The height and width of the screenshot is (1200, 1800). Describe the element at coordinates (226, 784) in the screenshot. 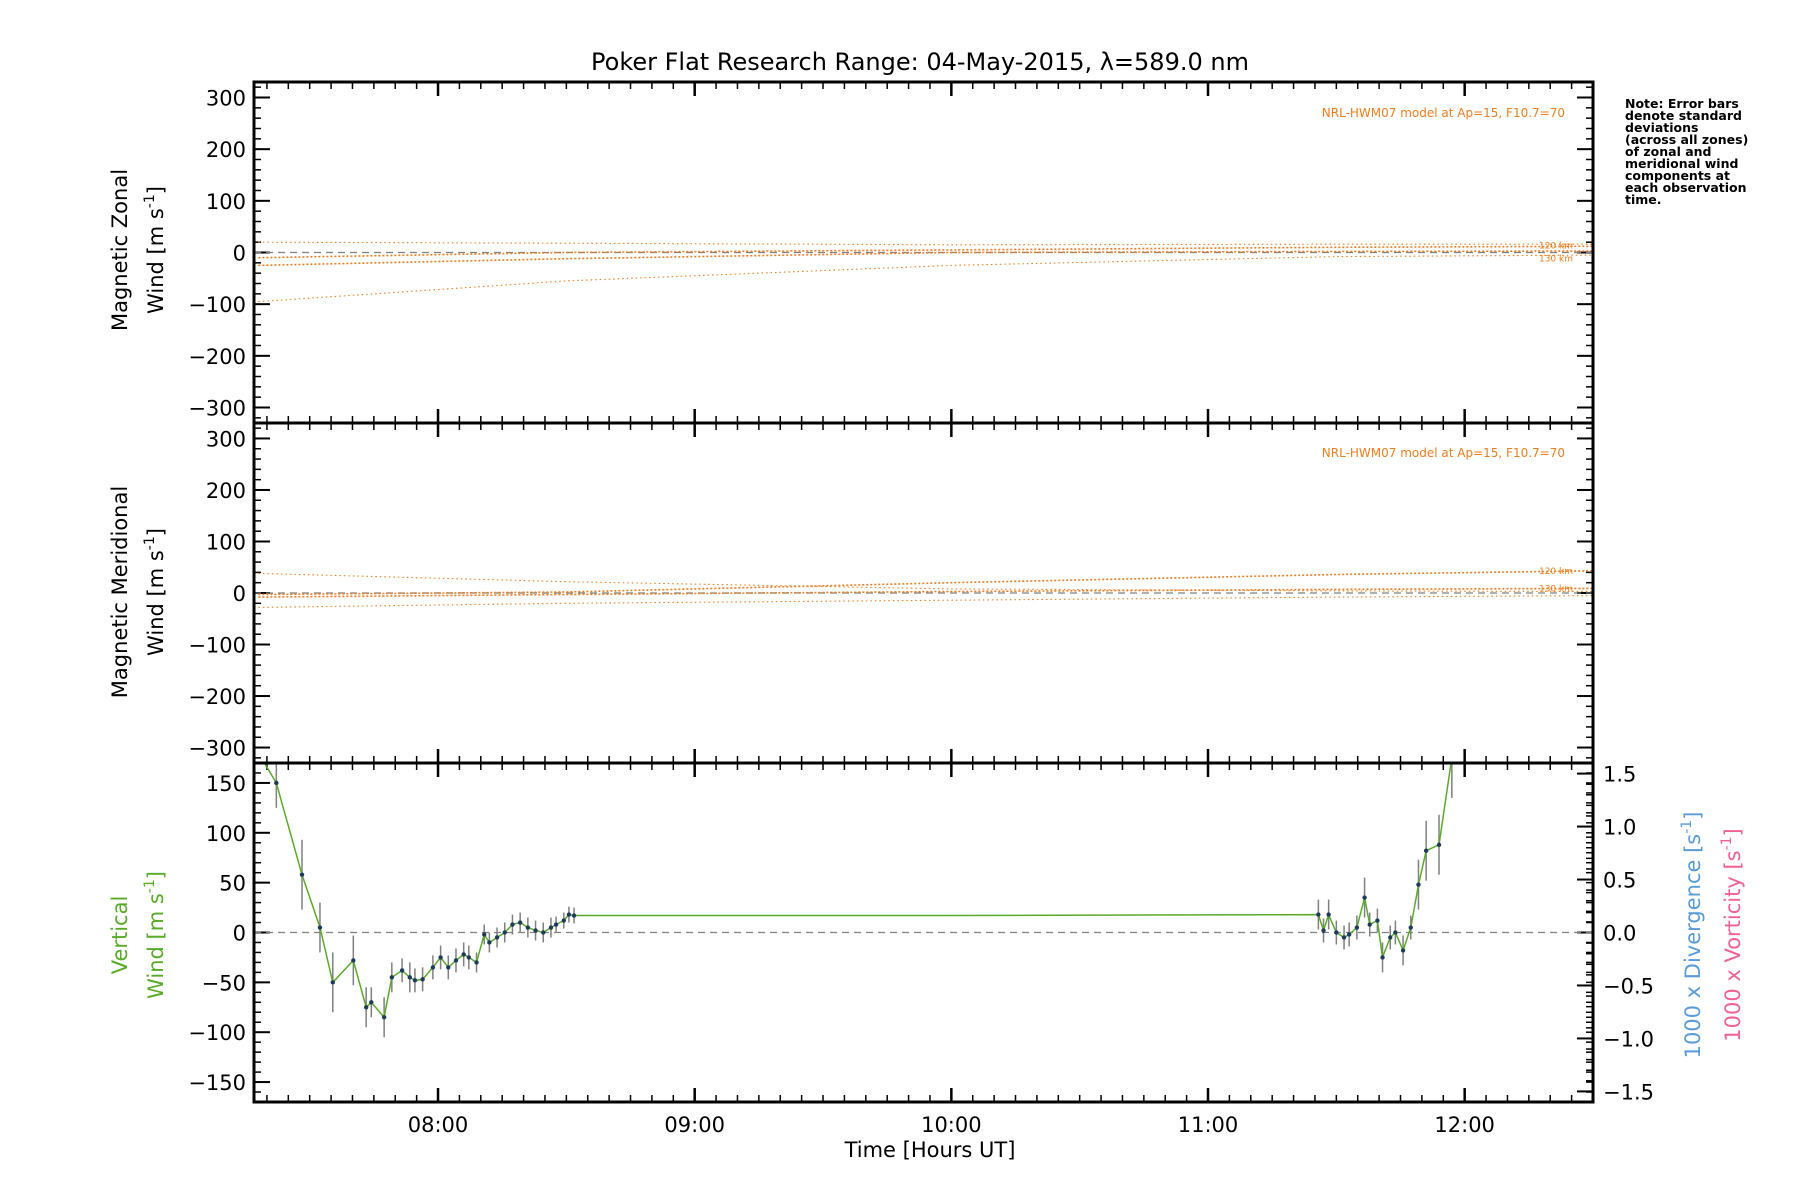

I see `y-tick-label: 150` at that location.